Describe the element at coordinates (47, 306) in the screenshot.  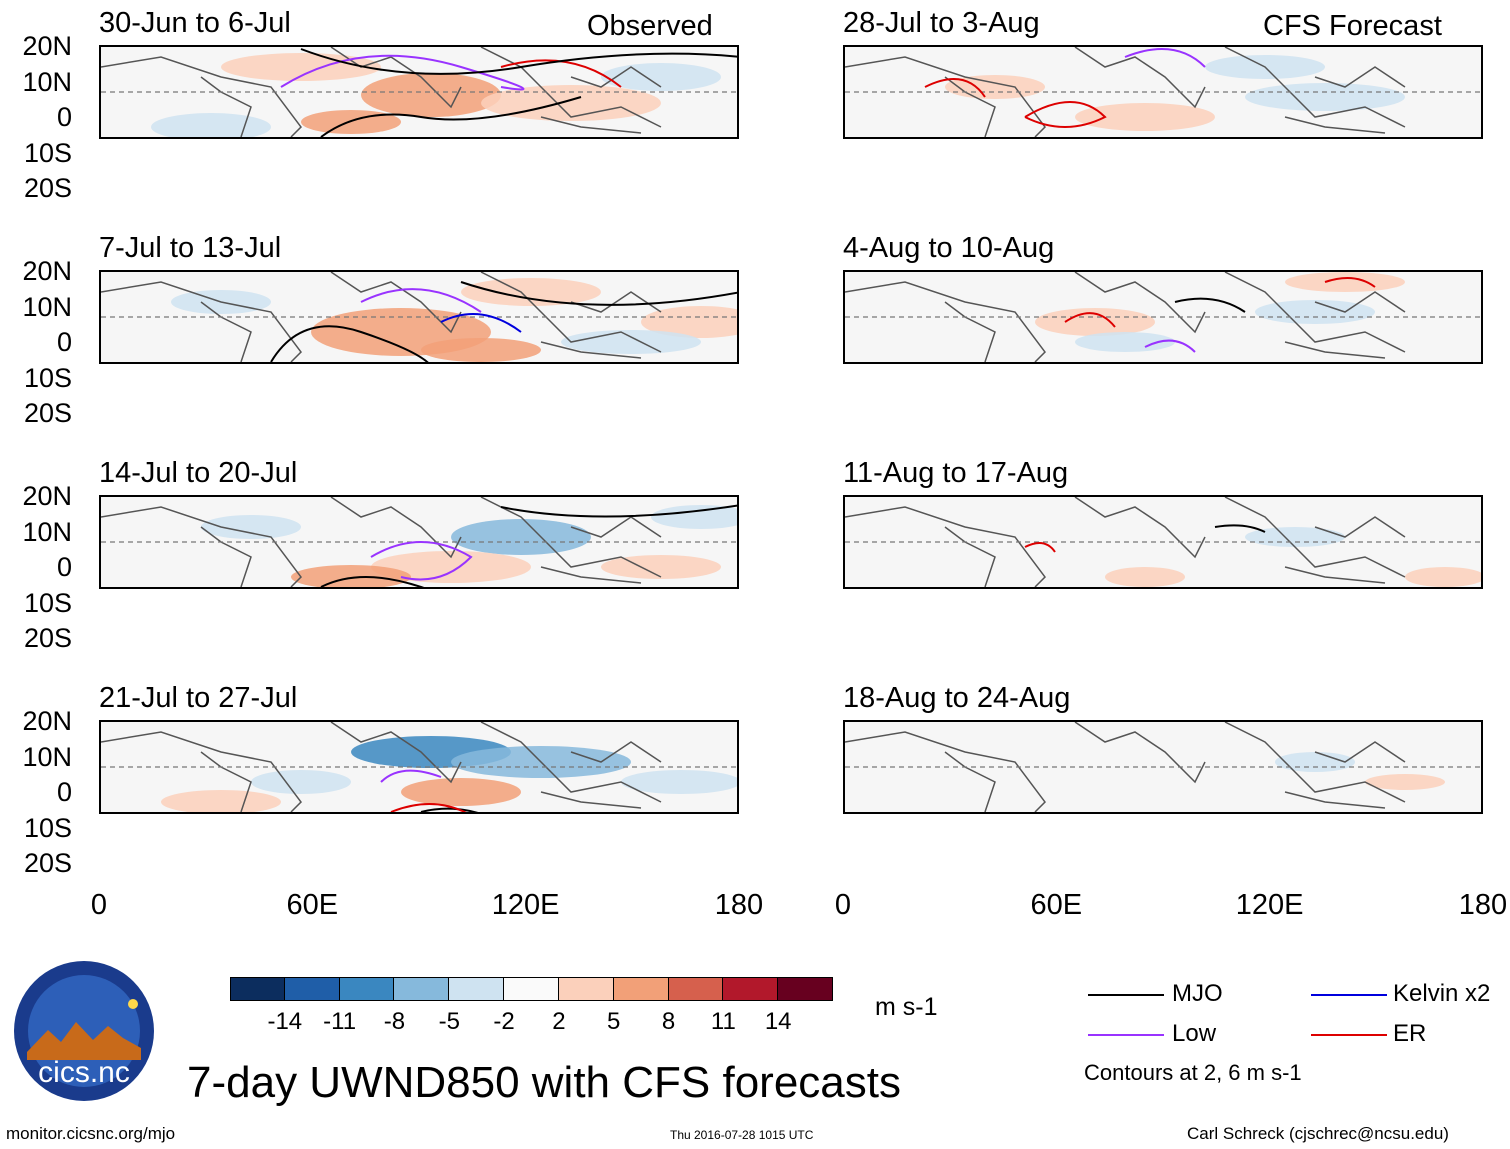
I see `lat-label: 10N` at that location.